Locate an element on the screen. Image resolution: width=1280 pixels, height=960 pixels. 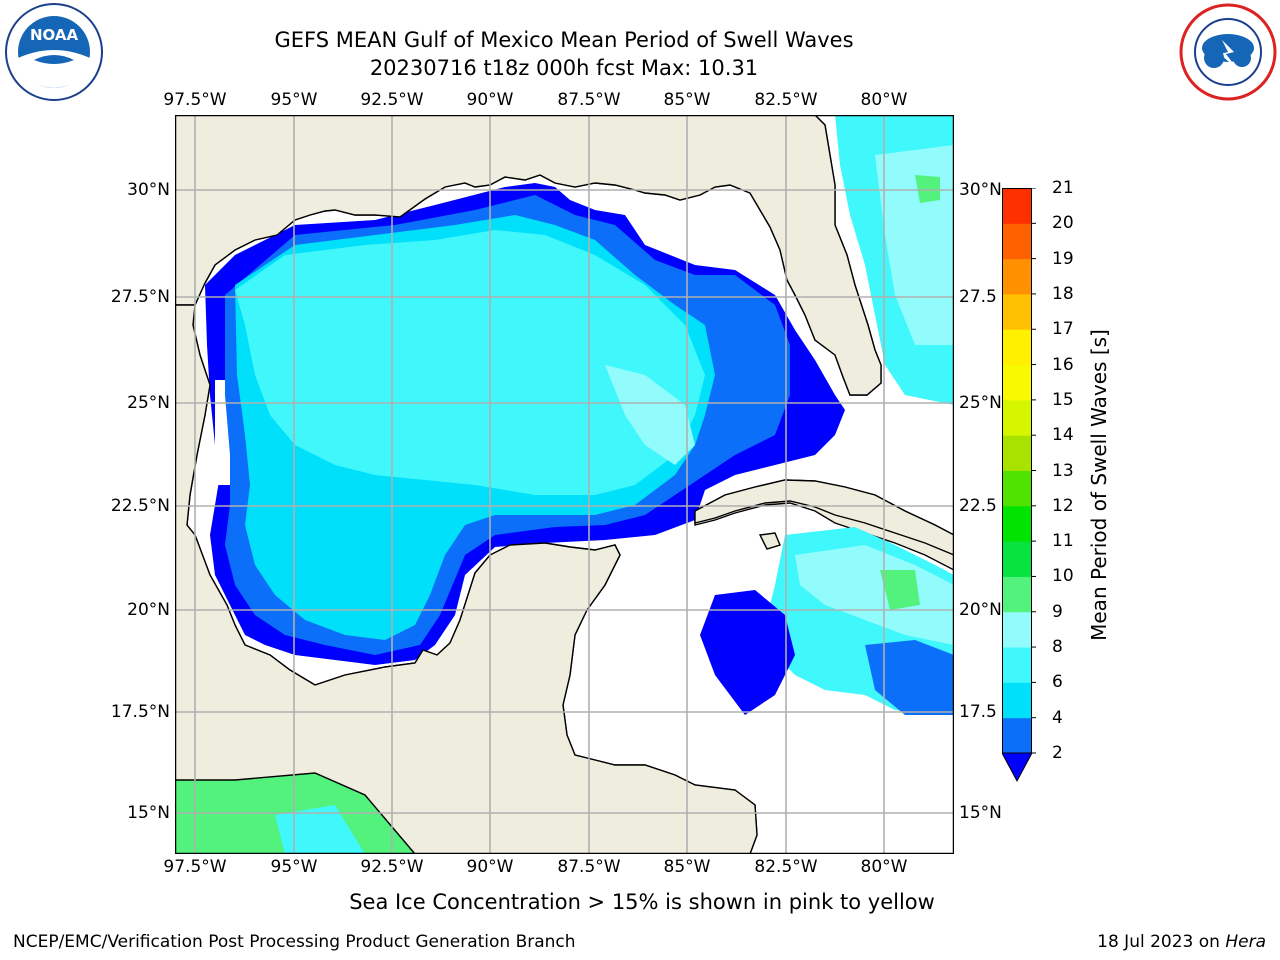
lon-tick-bottom: 80°W is located at coordinates (884, 867).